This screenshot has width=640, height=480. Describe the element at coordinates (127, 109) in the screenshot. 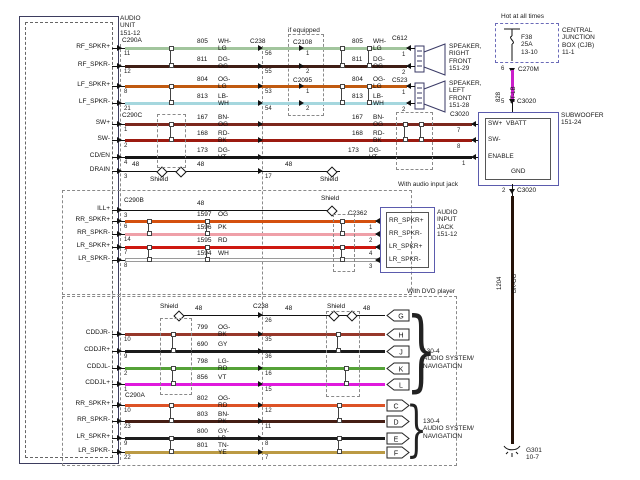

I see `pin-number: 21` at that location.